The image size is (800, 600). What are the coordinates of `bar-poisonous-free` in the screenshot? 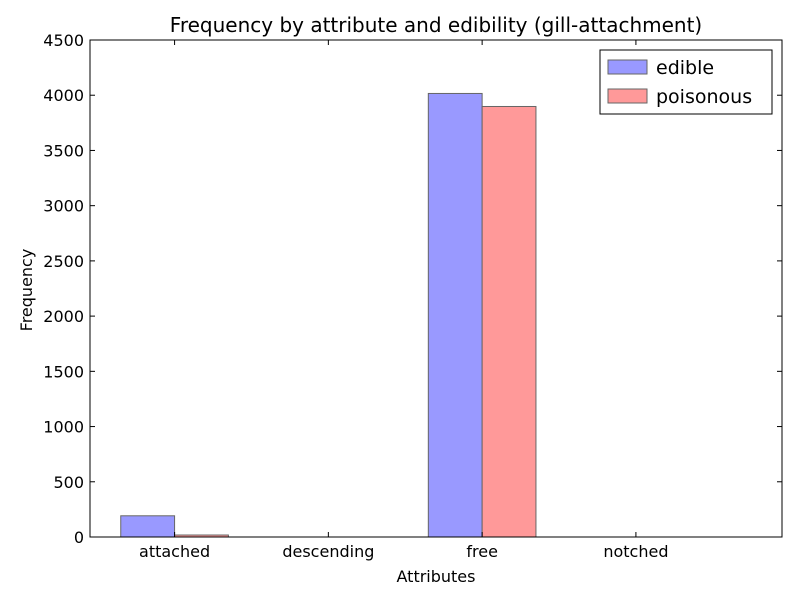 It's located at (509, 321).